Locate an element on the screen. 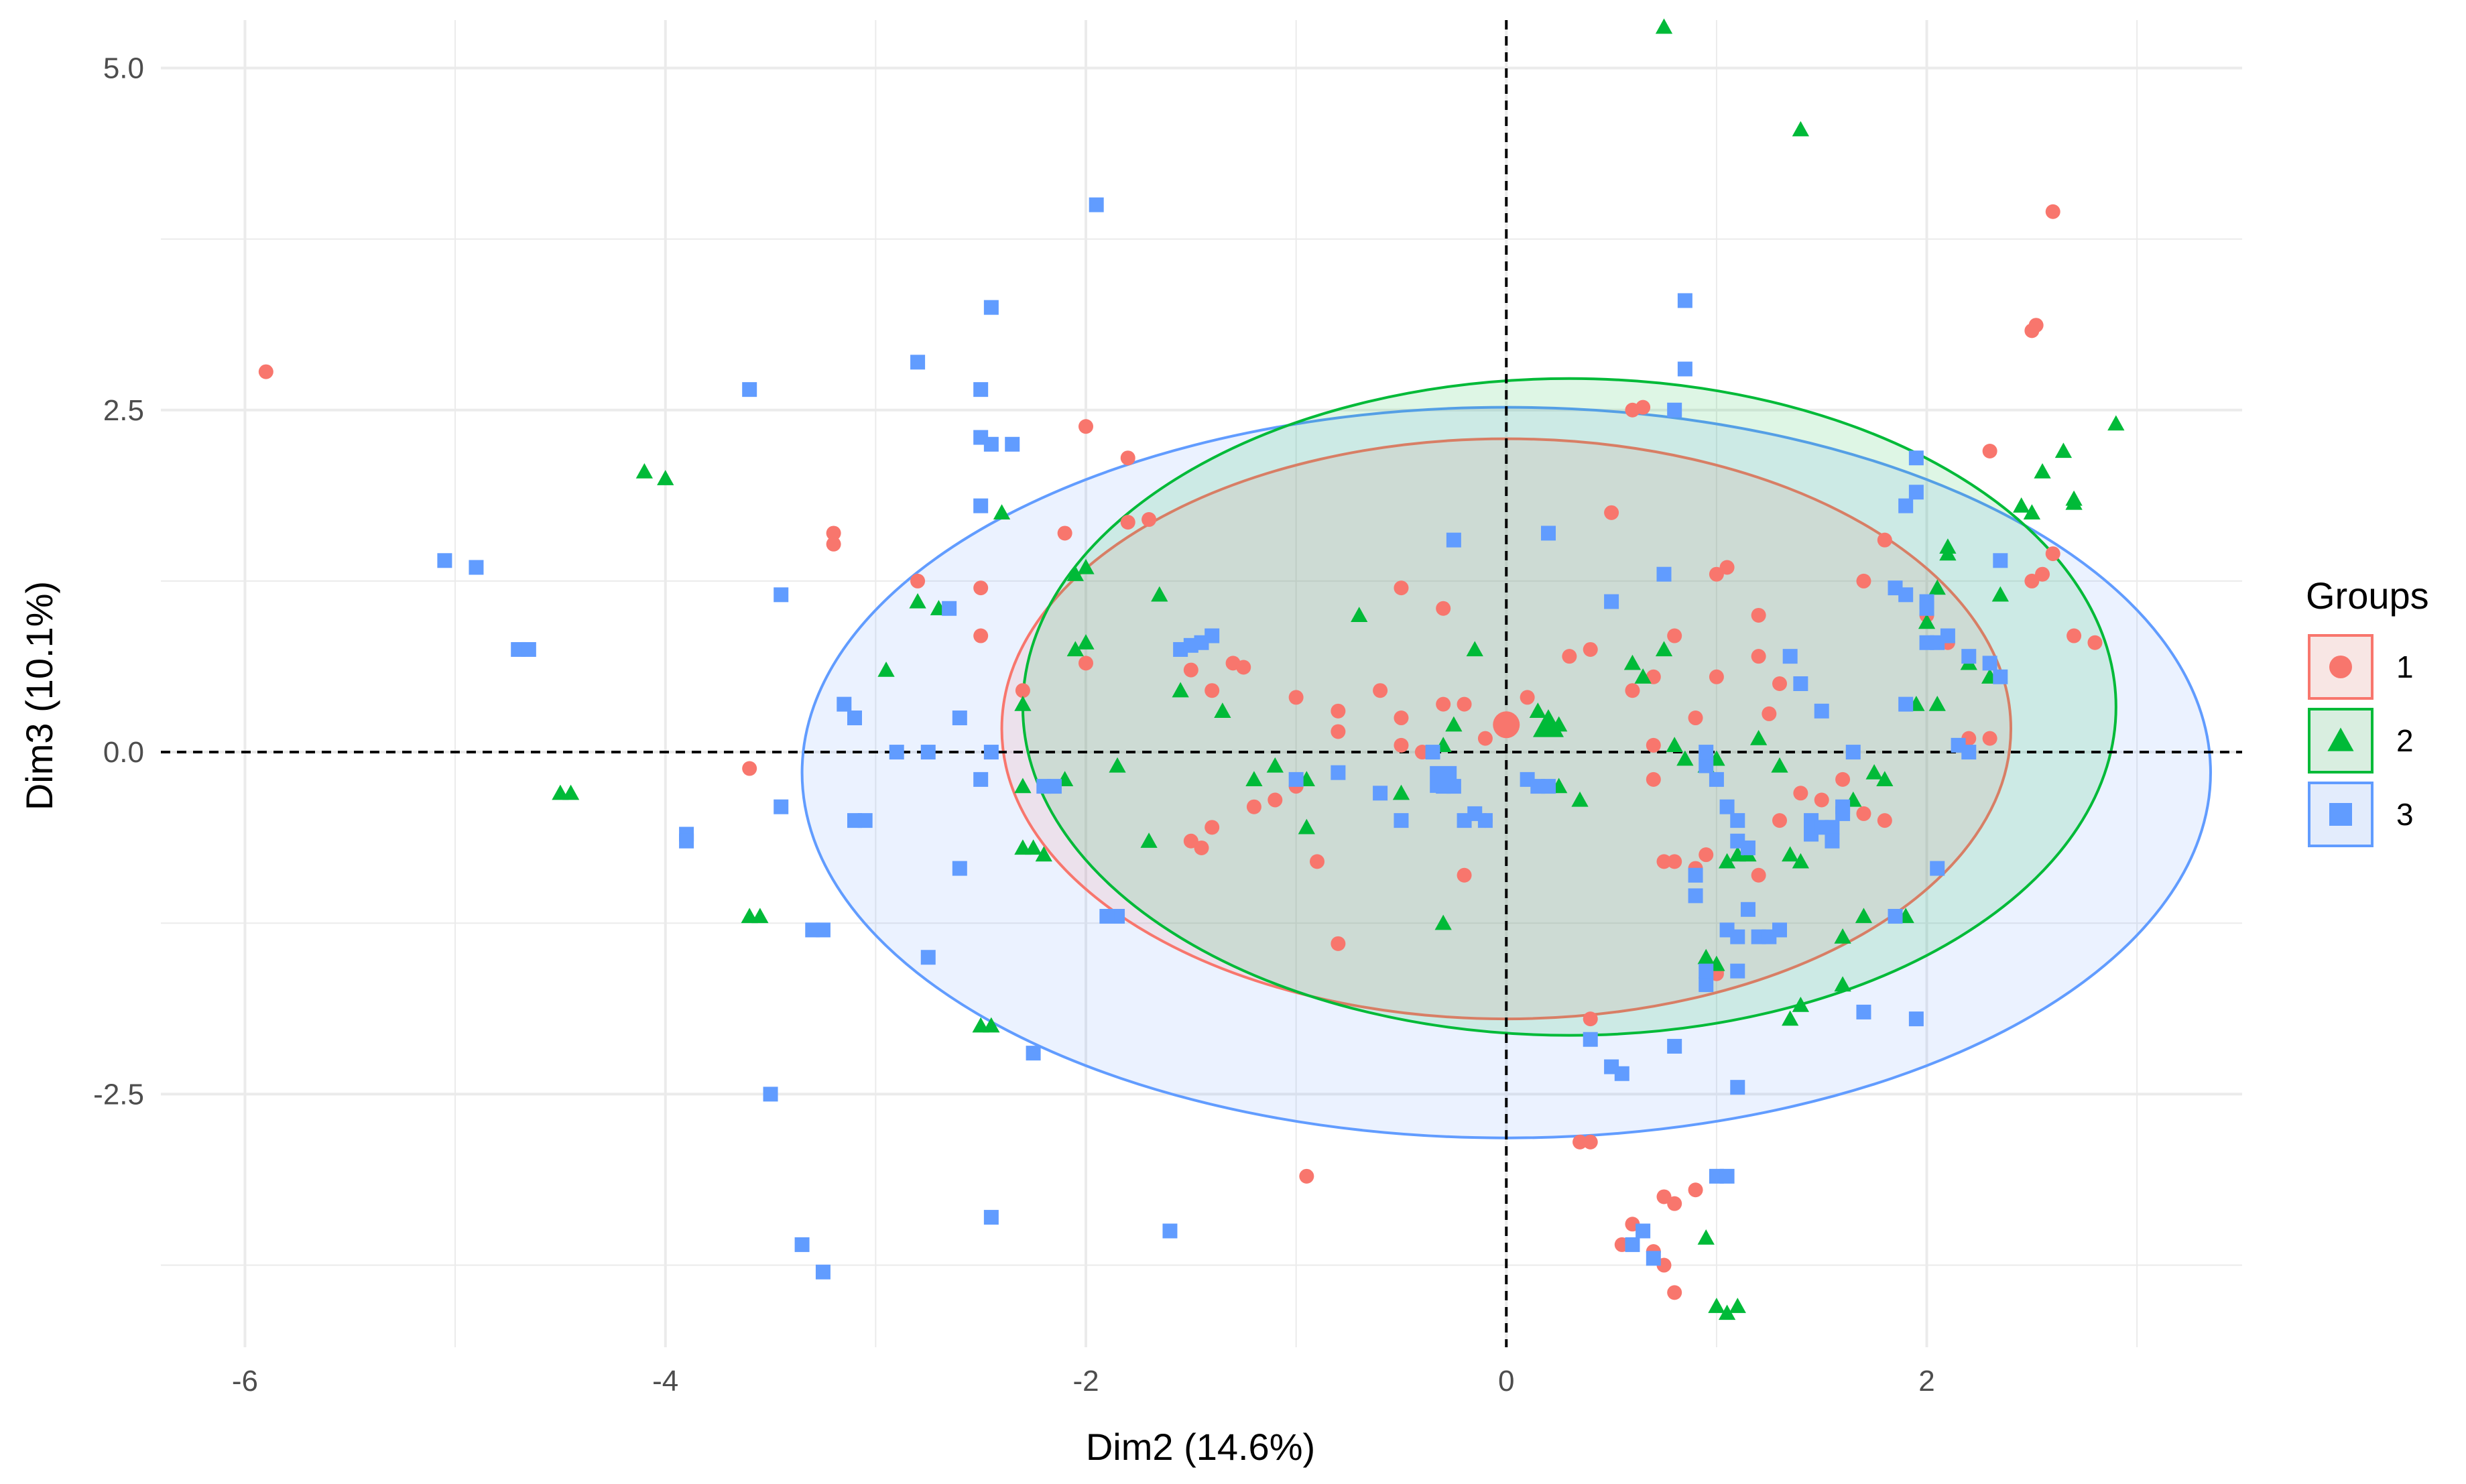 This screenshot has width=2466, height=1484. y-tick-label: 0.0 is located at coordinates (123, 752).